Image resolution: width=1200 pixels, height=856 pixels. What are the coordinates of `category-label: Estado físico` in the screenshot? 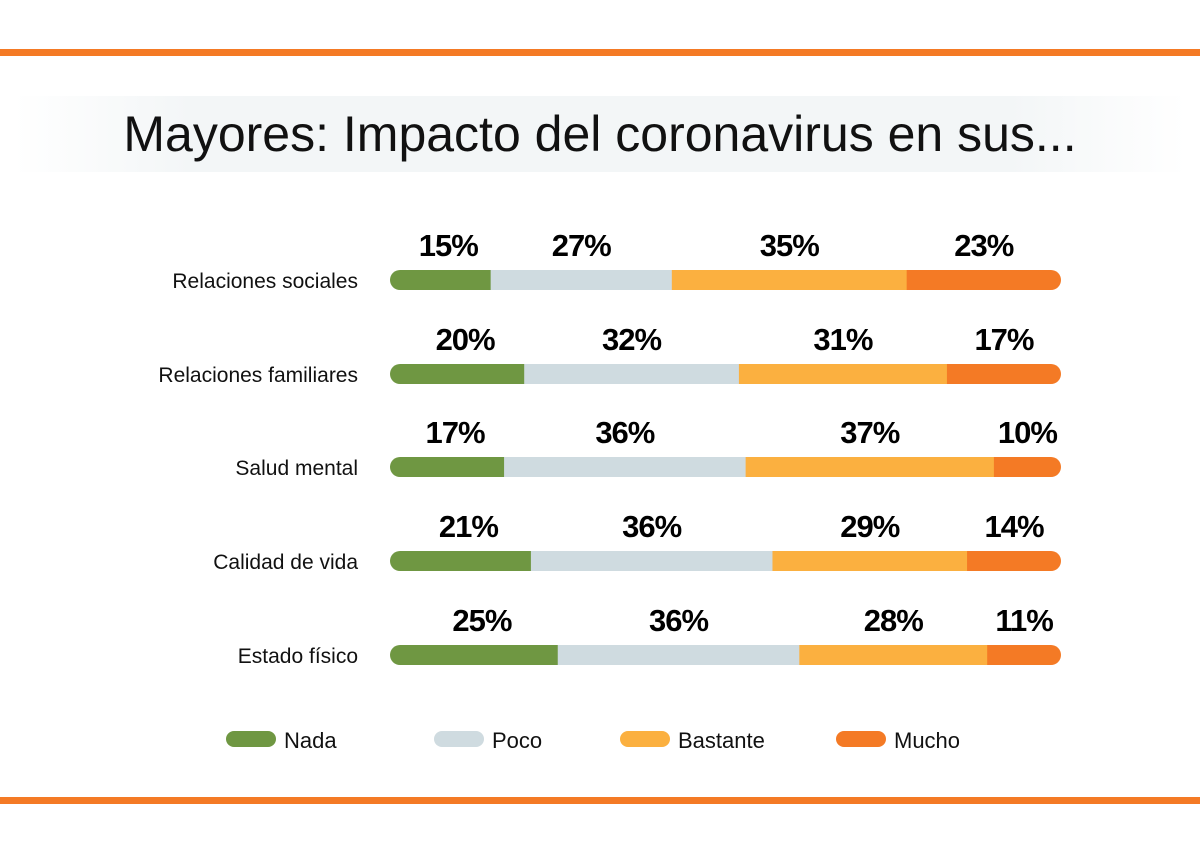 It's located at (298, 656).